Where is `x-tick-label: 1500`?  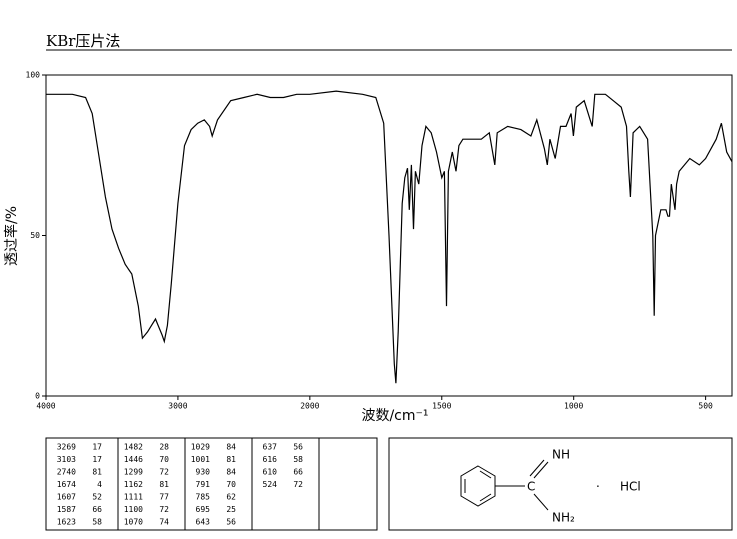 x-tick-label: 1500 is located at coordinates (441, 406).